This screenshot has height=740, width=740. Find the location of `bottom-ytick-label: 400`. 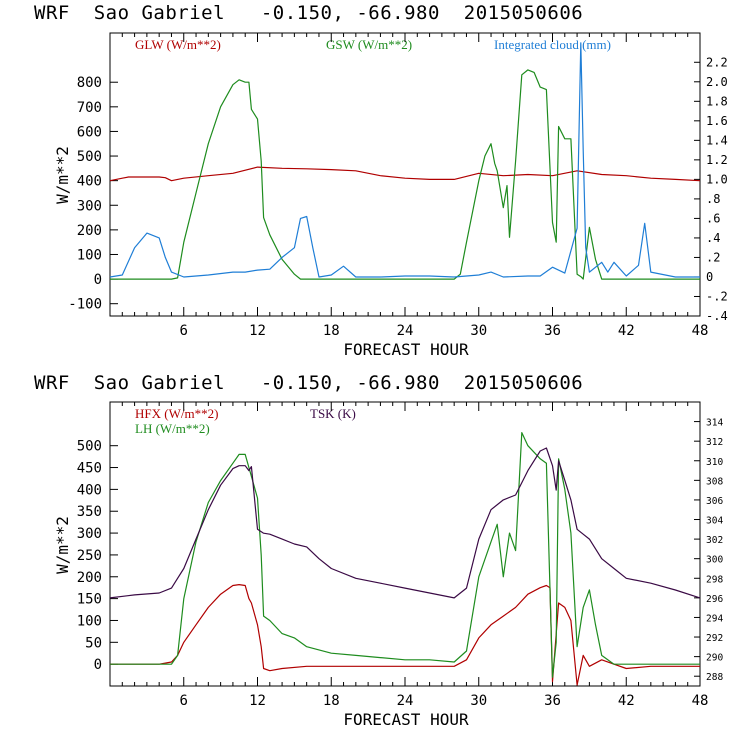

bottom-ytick-label: 400 is located at coordinates (89, 490).